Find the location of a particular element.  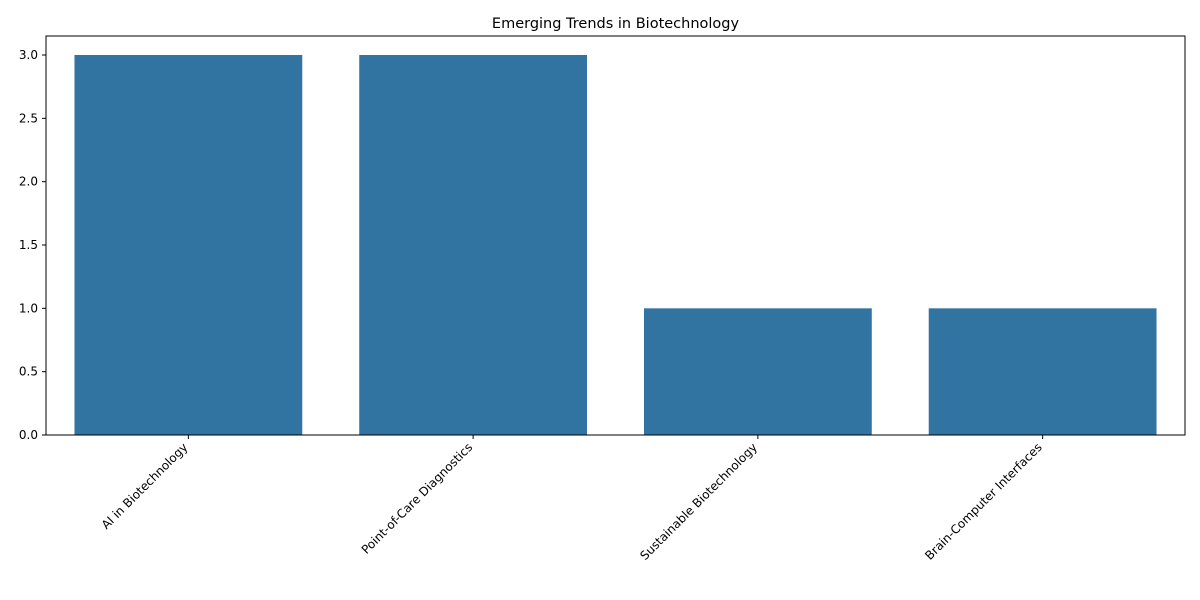

y-tick-label: 1.5 is located at coordinates (28, 245).